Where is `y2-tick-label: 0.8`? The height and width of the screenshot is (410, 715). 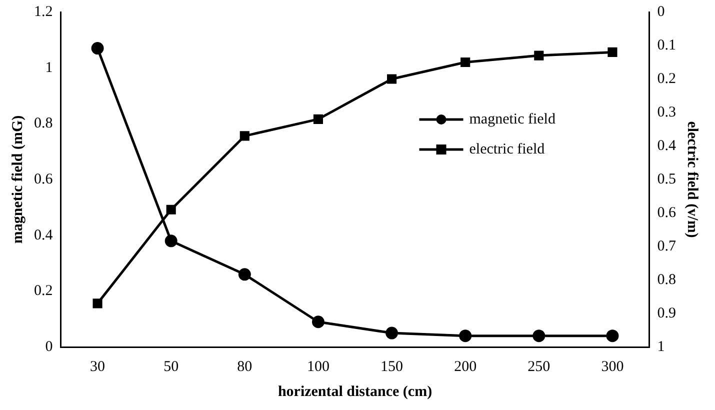 y2-tick-label: 0.8 is located at coordinates (666, 280).